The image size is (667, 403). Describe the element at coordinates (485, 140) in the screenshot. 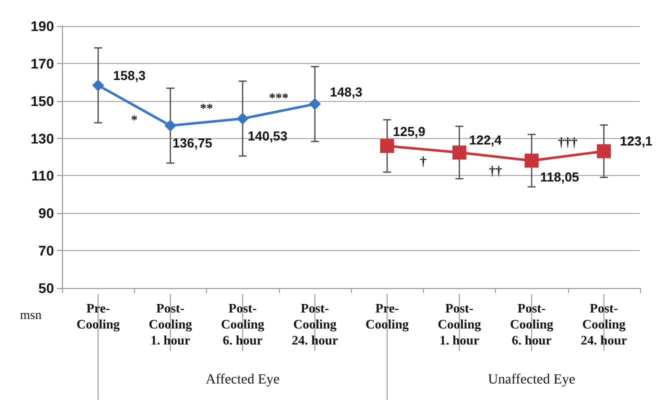

I see `data-label: 122,4` at that location.